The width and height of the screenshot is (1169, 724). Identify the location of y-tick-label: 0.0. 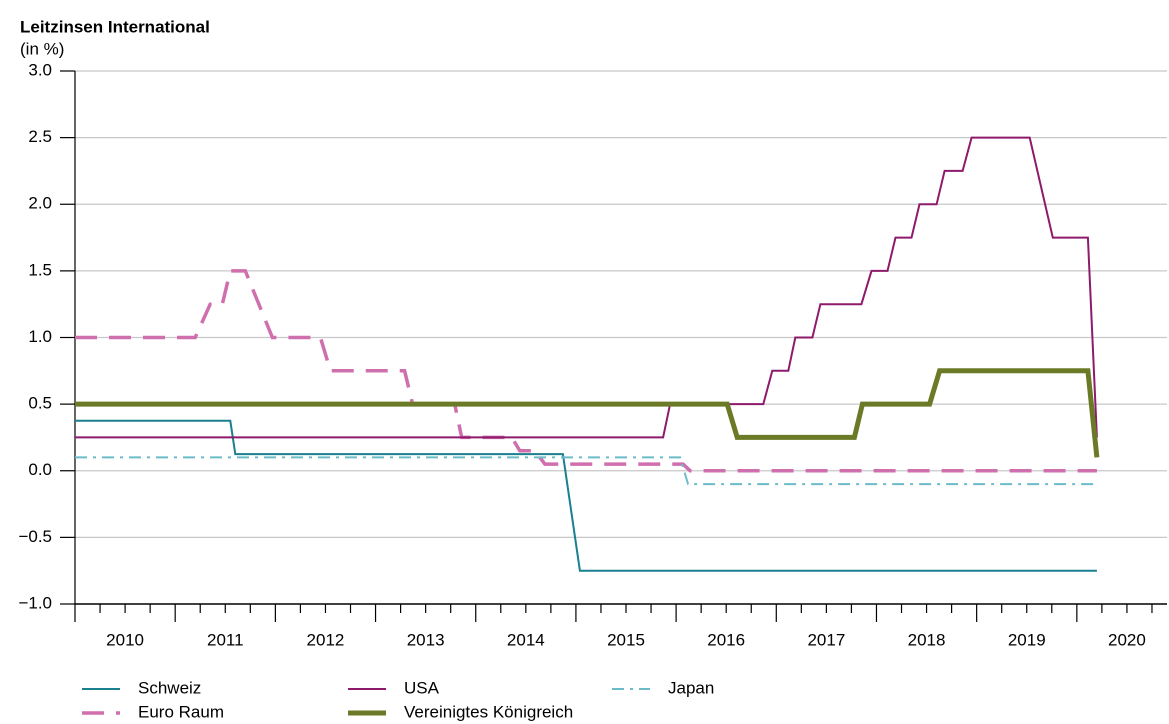
(40, 469).